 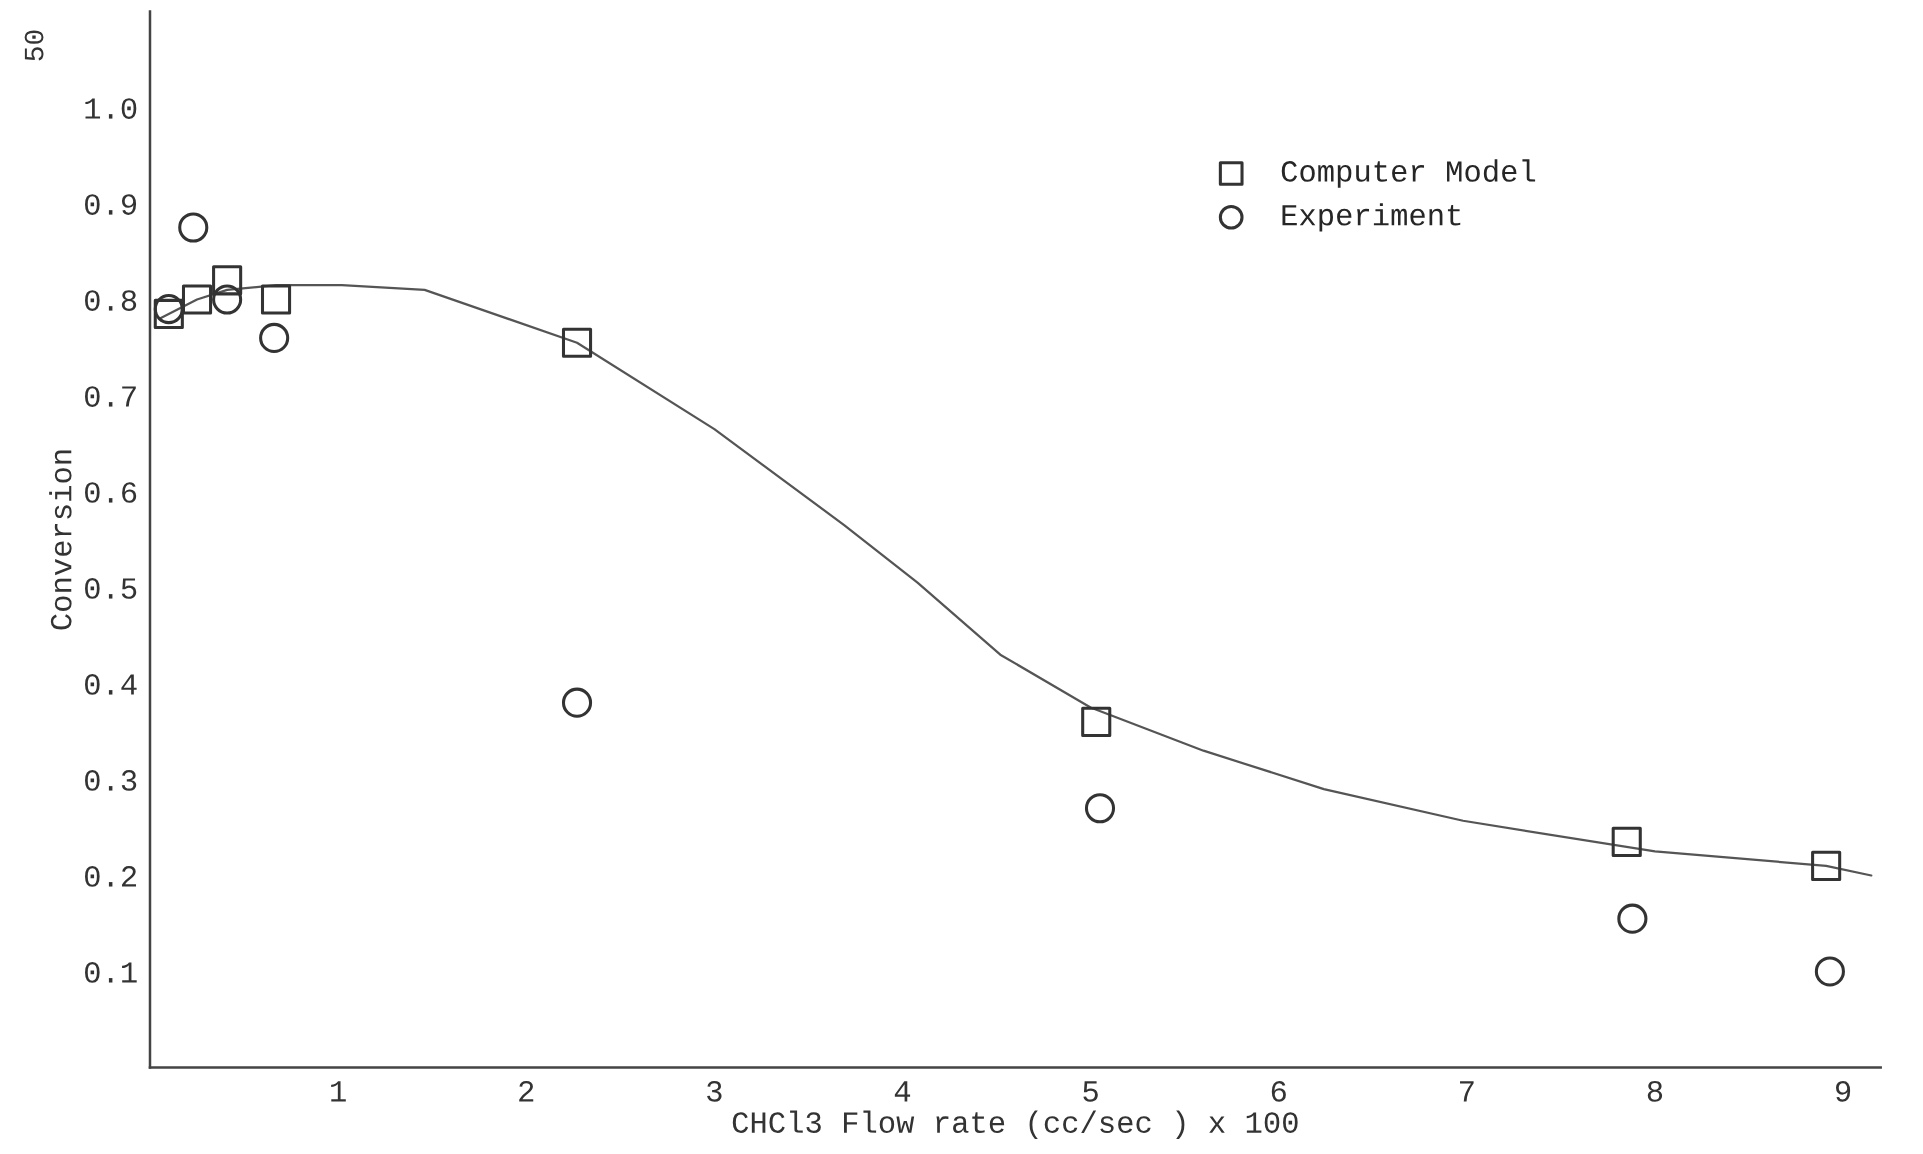 I want to click on text: 50, so click(x=34, y=45).